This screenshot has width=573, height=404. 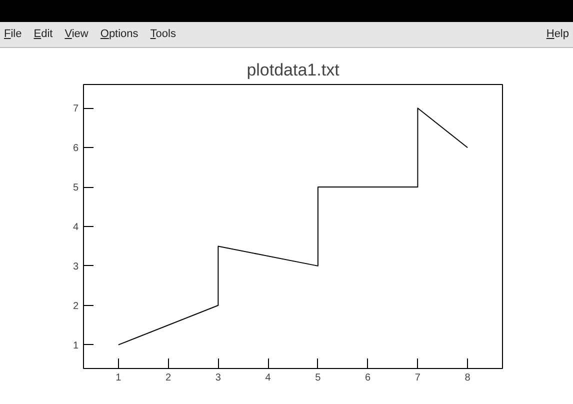 I want to click on y-tick-label: 7, so click(x=75, y=109).